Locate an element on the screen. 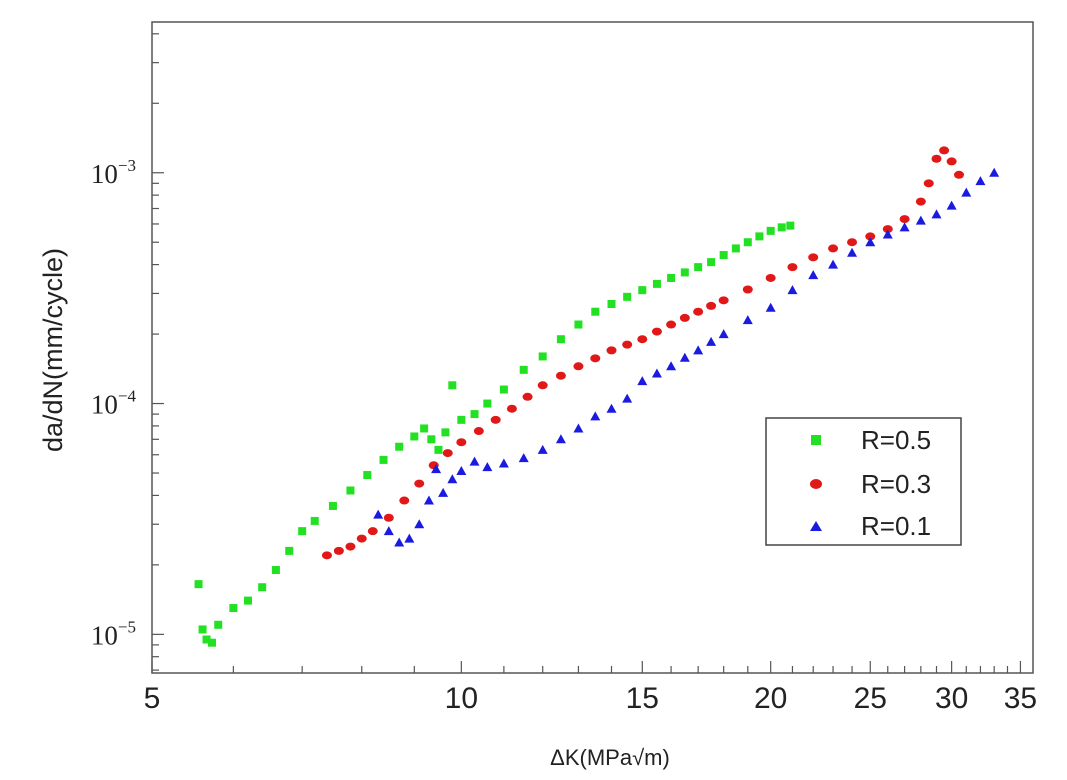  legend-label-r05: R=0.5 is located at coordinates (896, 440).